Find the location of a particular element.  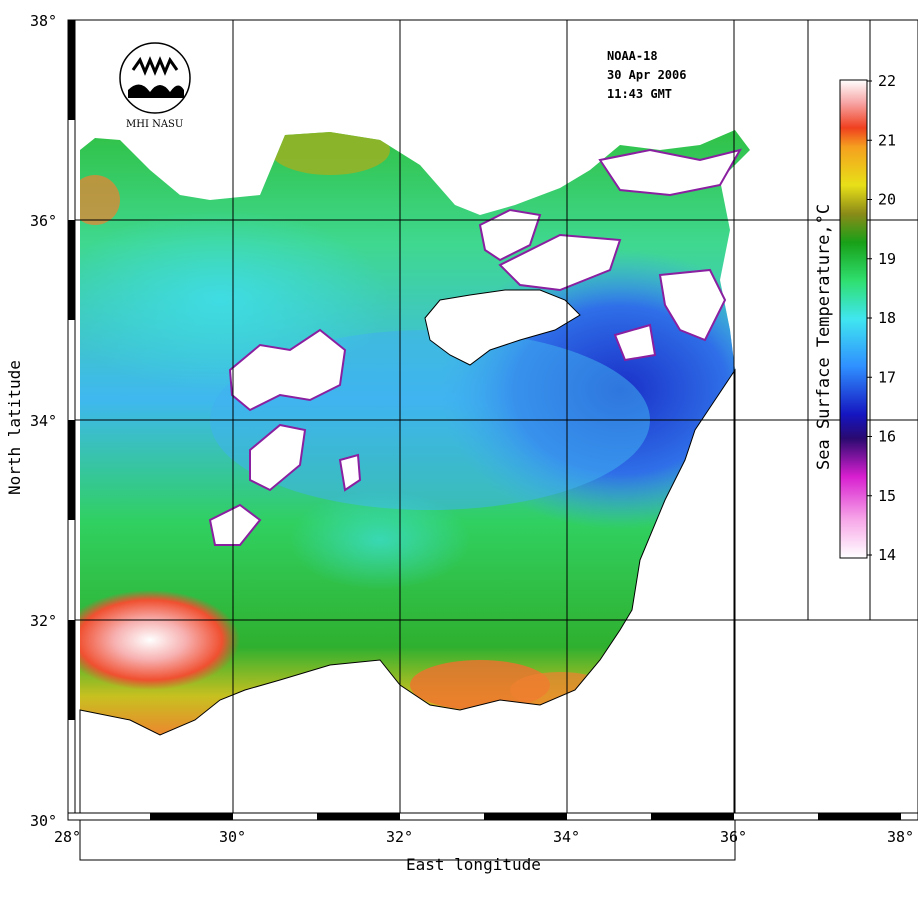

y-tick-labels: 38° 36° 34° 32° 30° is located at coordinates (43, 421).